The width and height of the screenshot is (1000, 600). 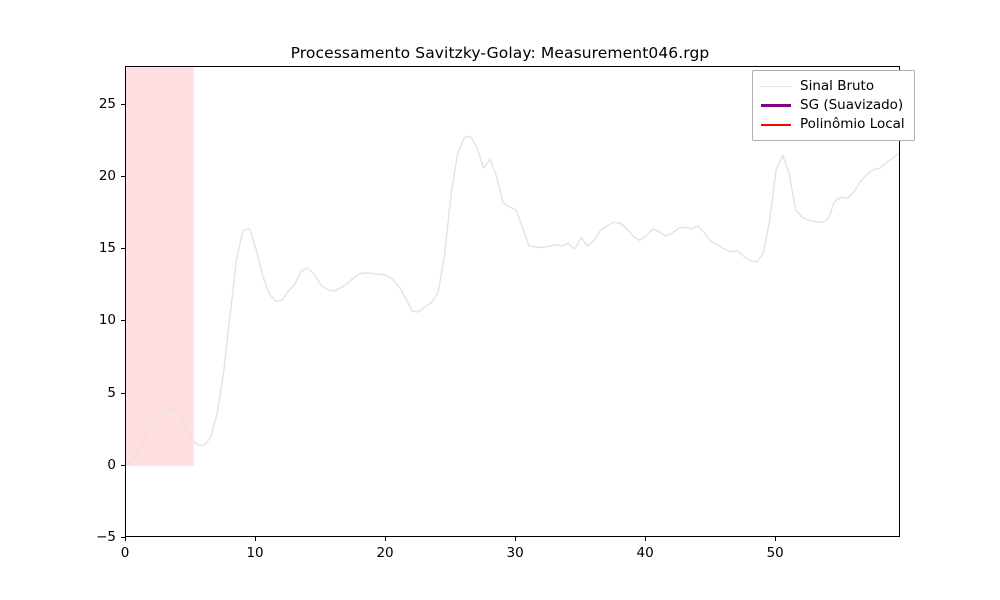 I want to click on x-tick-label: 10, so click(x=255, y=553).